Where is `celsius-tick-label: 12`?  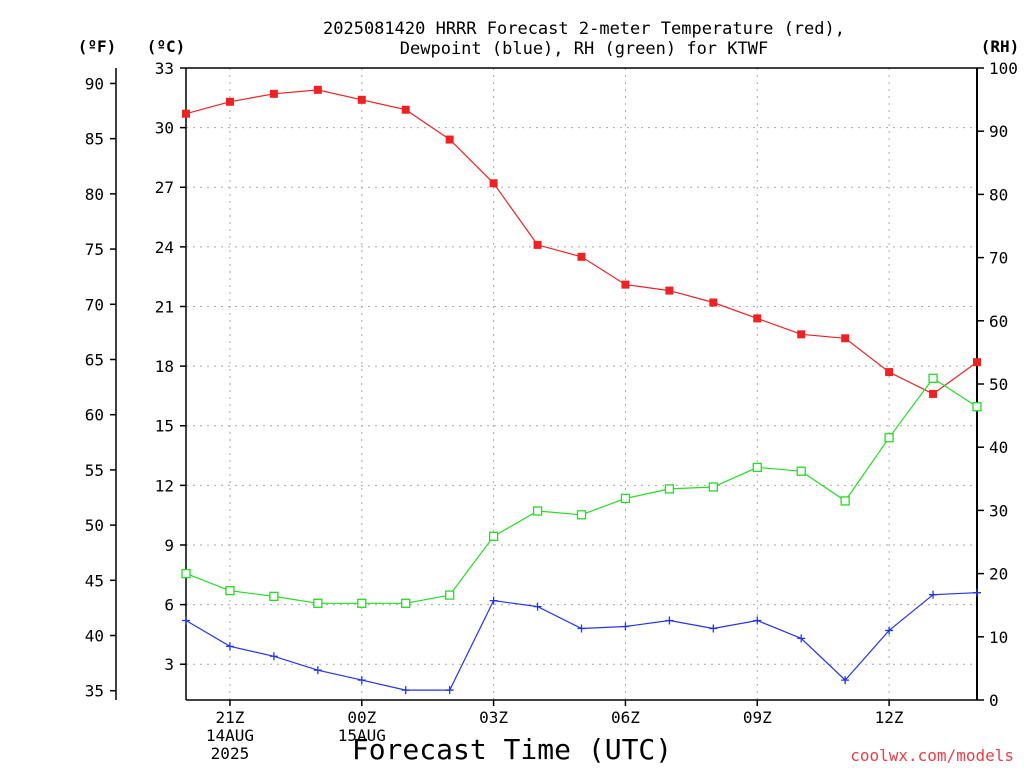 celsius-tick-label: 12 is located at coordinates (164, 485).